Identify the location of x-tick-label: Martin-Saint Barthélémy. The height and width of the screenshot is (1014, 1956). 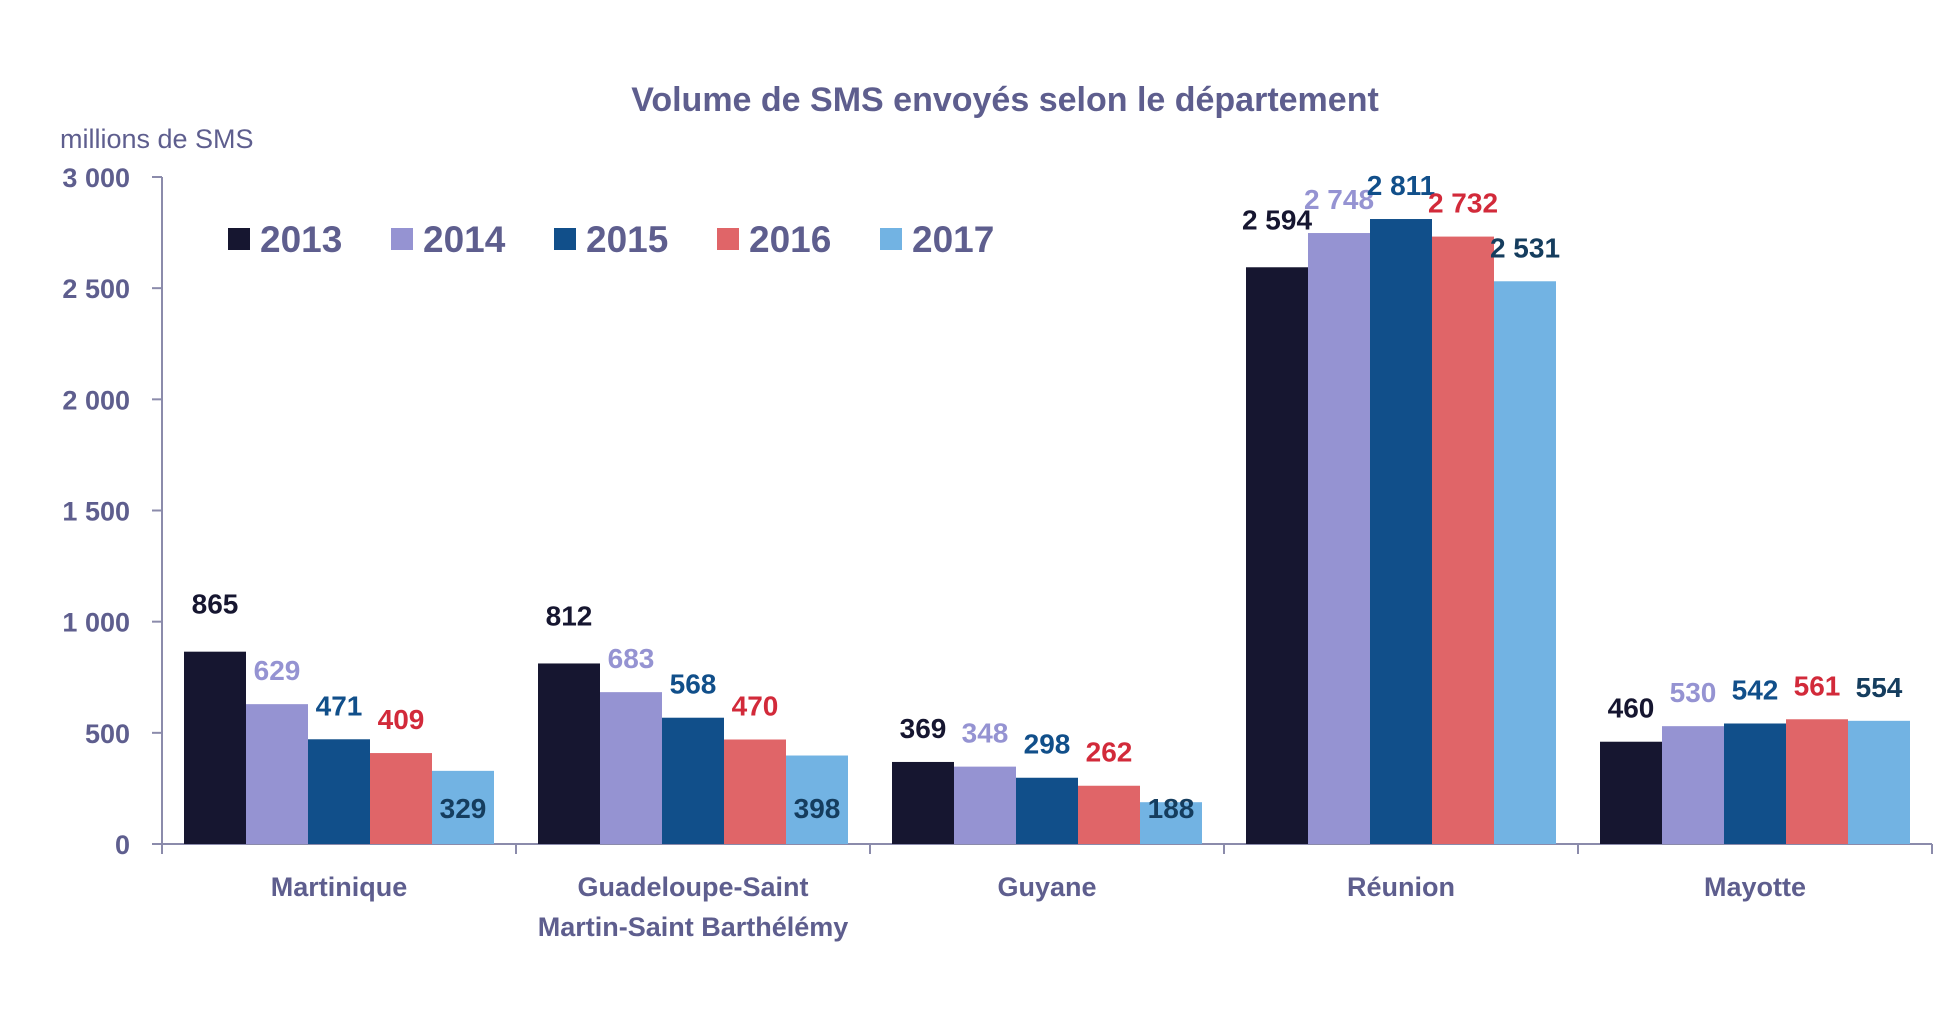
(693, 927).